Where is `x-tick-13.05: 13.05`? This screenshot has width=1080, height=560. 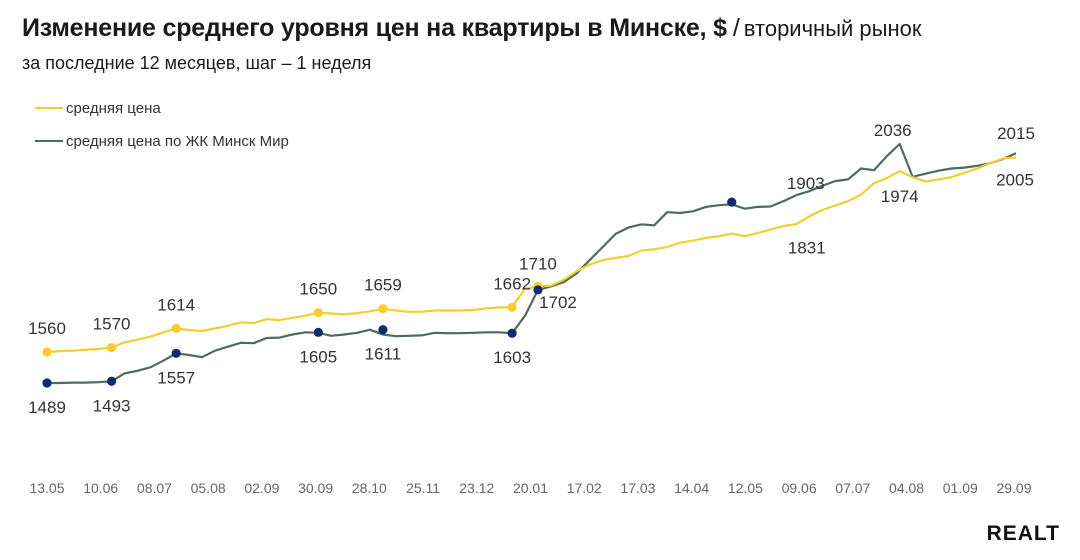
x-tick-13.05: 13.05 is located at coordinates (46, 488).